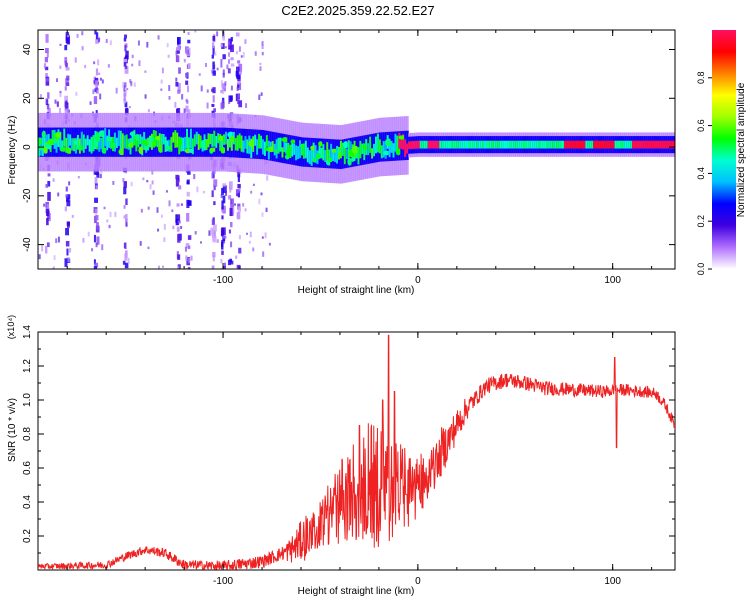  Describe the element at coordinates (27, 366) in the screenshot. I see `snr-ytick-label: 1.2` at that location.